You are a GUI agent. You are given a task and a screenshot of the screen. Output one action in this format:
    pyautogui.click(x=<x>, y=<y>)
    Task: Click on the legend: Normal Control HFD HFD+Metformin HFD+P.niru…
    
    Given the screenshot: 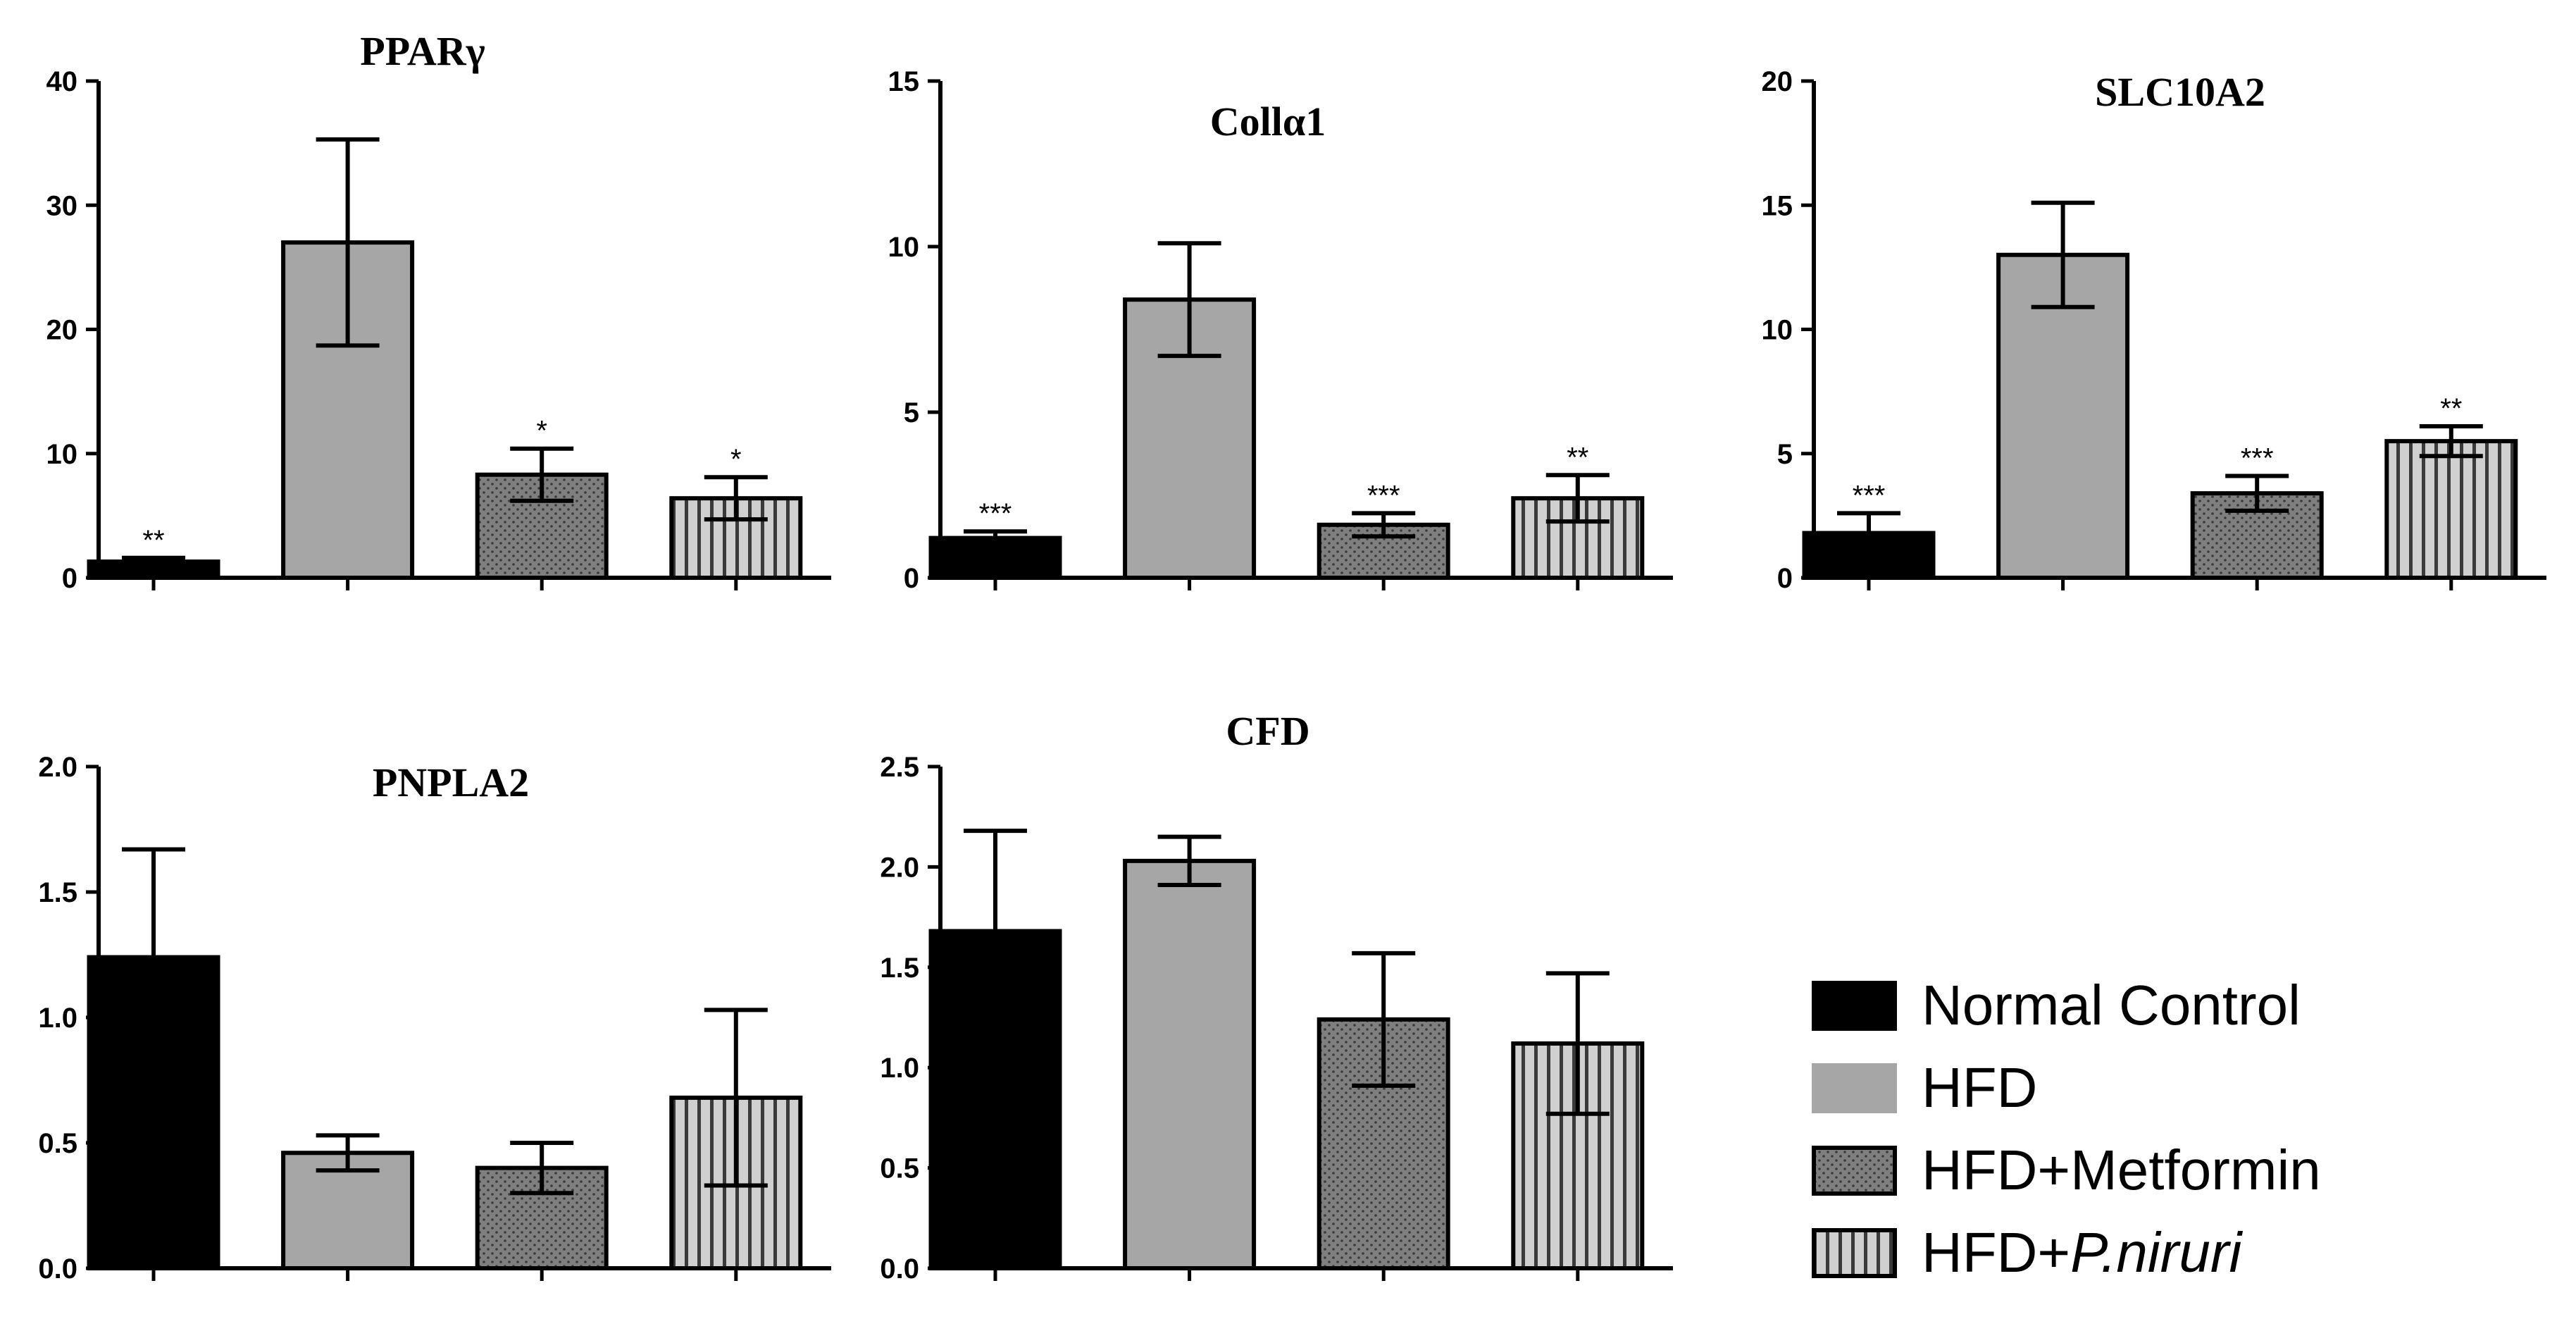 What is the action you would take?
    pyautogui.click(x=2066, y=1129)
    